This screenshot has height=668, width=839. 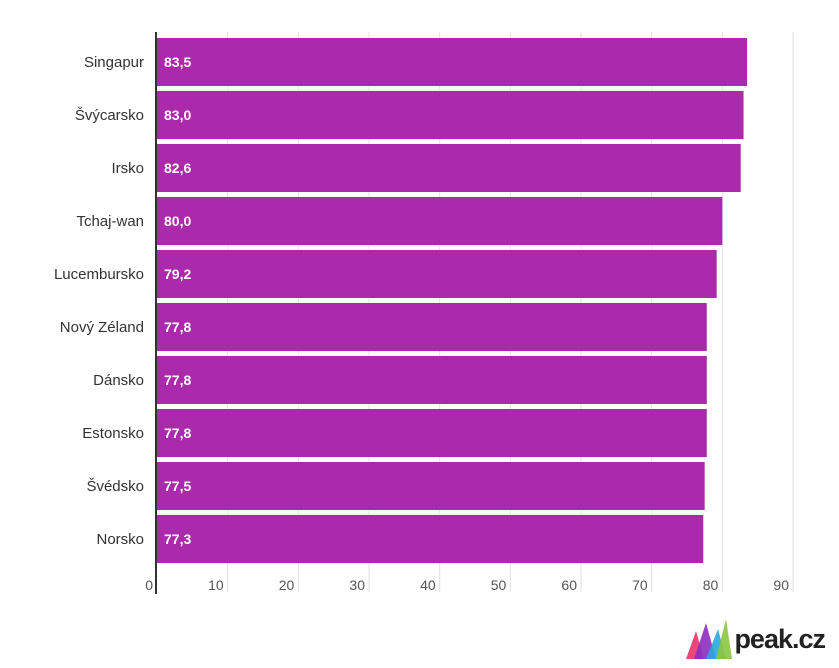 I want to click on logo-text: peak.cz, so click(x=780, y=638).